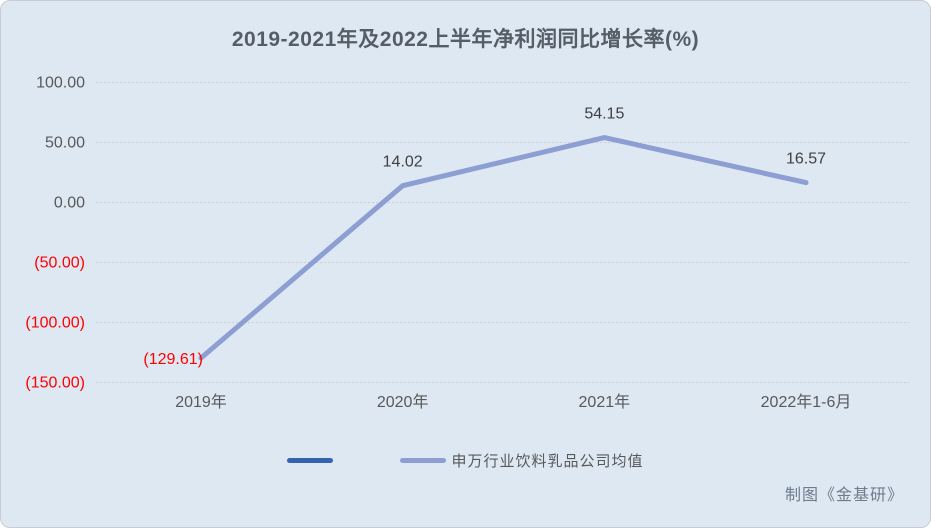 Image resolution: width=931 pixels, height=528 pixels. What do you see at coordinates (69, 203) in the screenshot?
I see `y-tick-label: 0.00` at bounding box center [69, 203].